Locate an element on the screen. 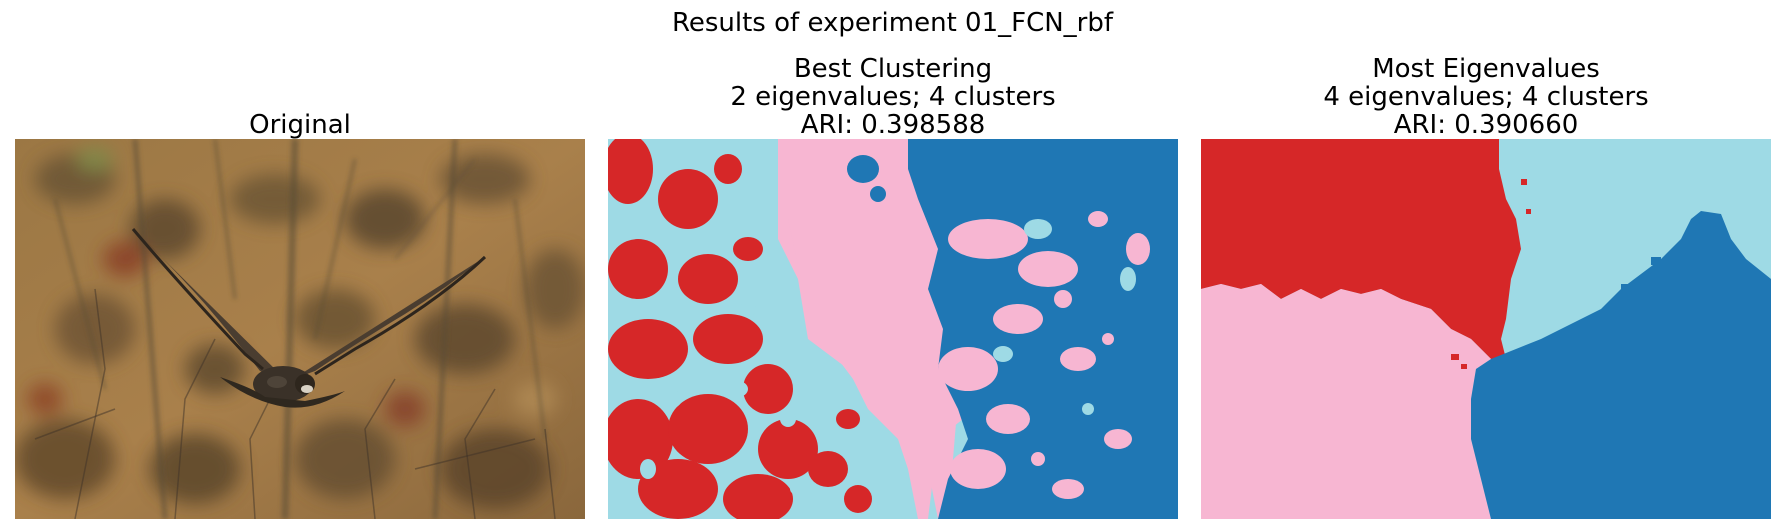 This screenshot has width=1785, height=532. best-title-line3: ARI: 0.398588 is located at coordinates (893, 125).